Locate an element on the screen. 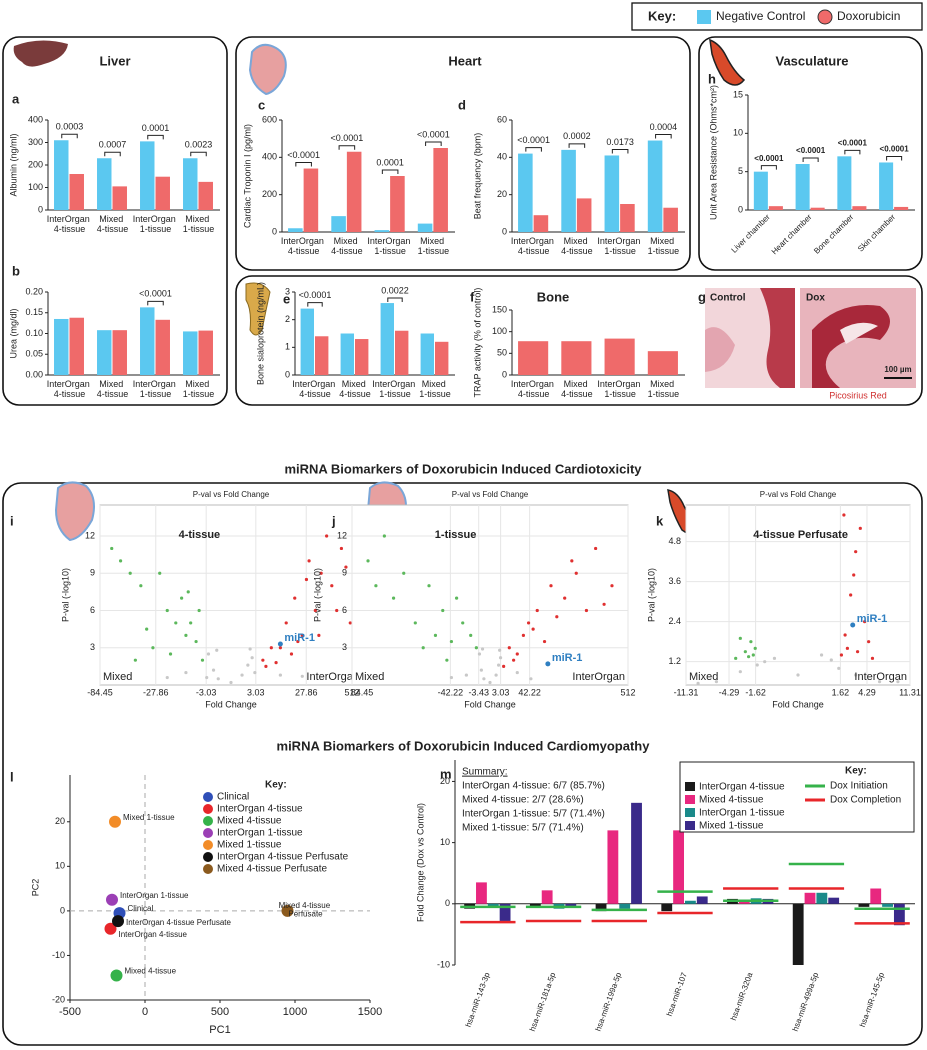  p-value: 0.0001 is located at coordinates (156, 128).